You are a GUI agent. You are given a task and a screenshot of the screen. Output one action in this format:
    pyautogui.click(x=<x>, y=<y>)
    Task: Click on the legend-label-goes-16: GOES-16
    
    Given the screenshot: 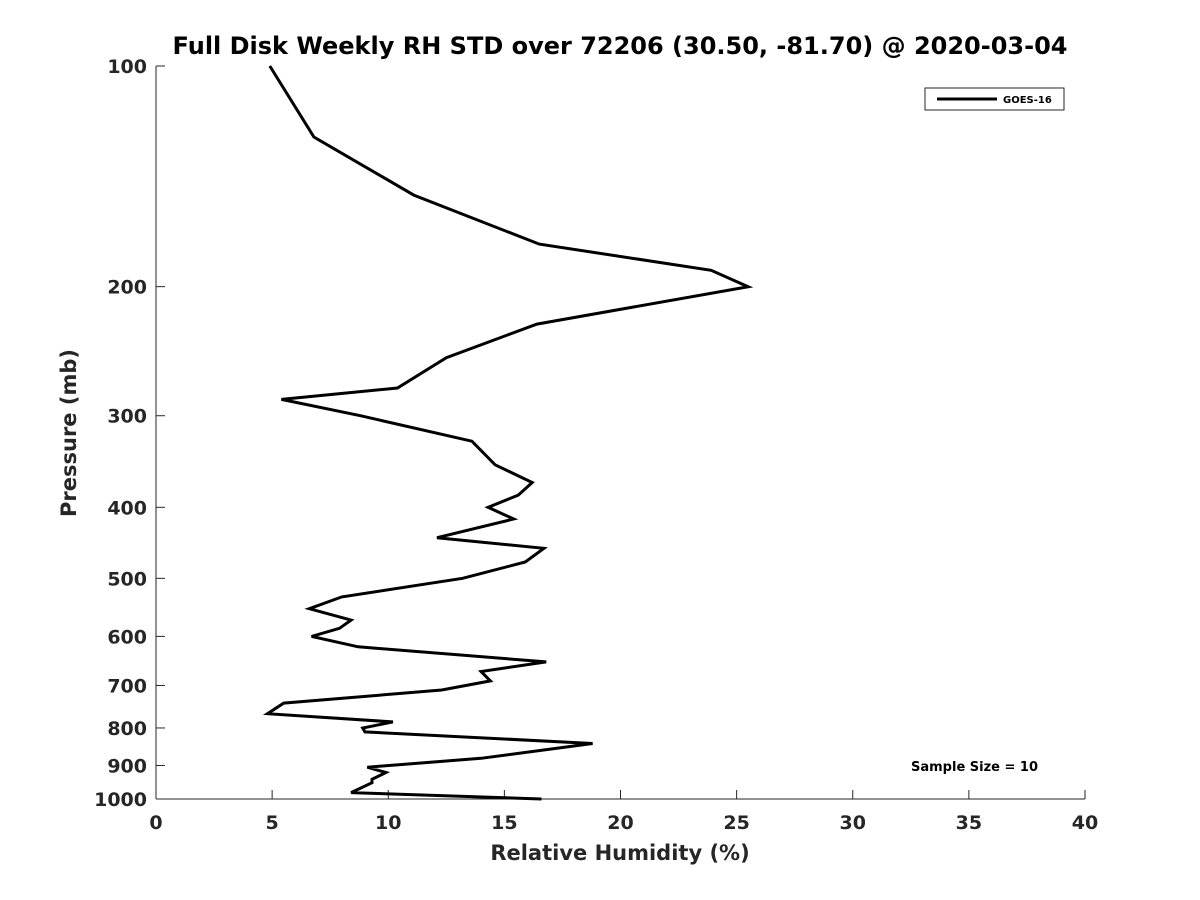 What is the action you would take?
    pyautogui.click(x=1027, y=100)
    